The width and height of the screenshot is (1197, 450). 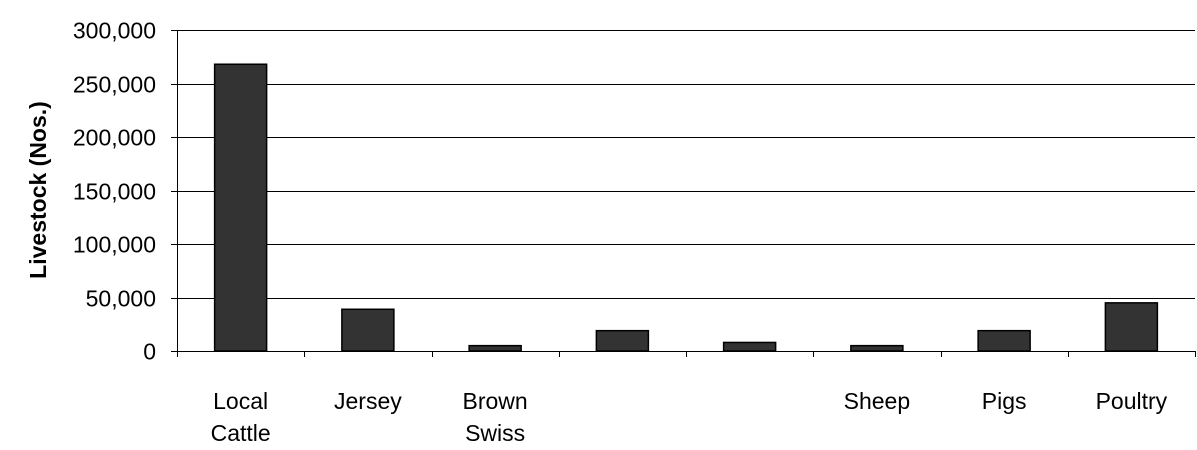 I want to click on x-category-label: Sheep, so click(x=877, y=401).